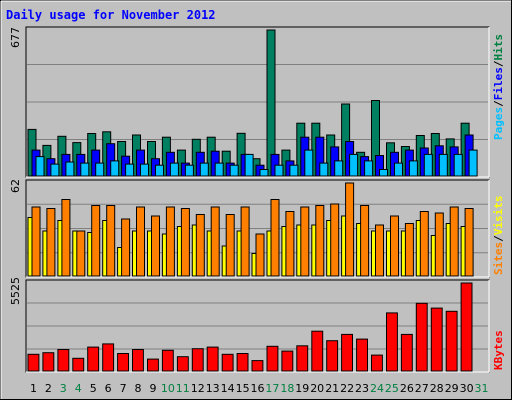 The width and height of the screenshot is (512, 400). Describe the element at coordinates (347, 388) in the screenshot. I see `x-tick-day-22: 22` at that location.